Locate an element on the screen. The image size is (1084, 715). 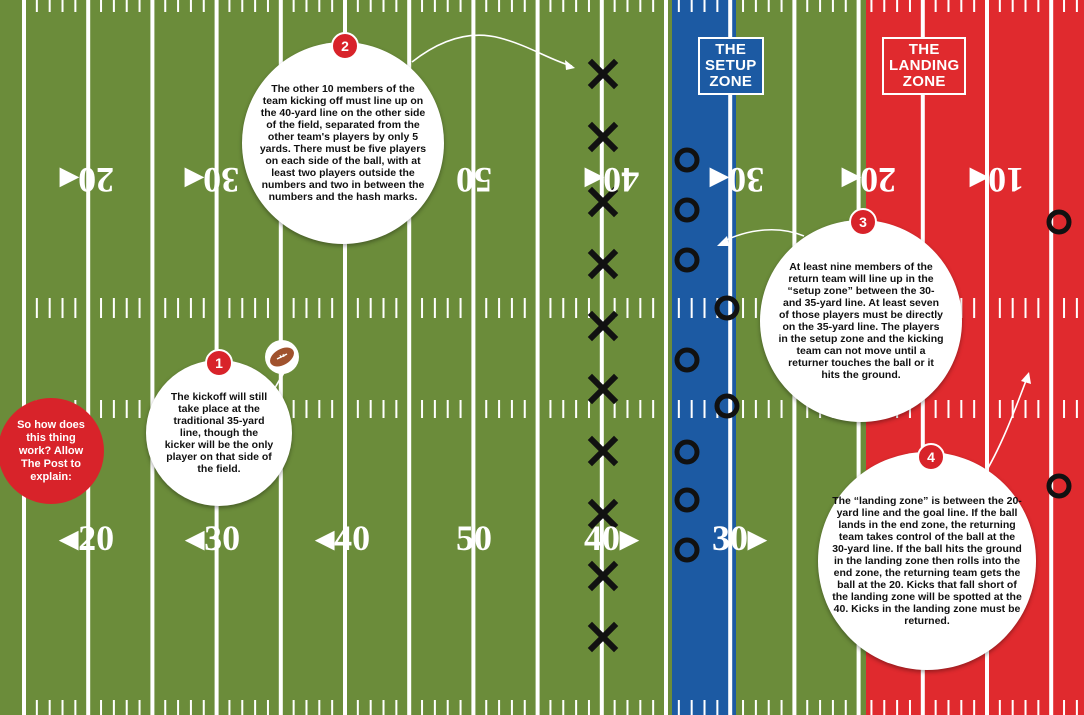
yard-number-bottom: 40▸ is located at coordinates (611, 538).